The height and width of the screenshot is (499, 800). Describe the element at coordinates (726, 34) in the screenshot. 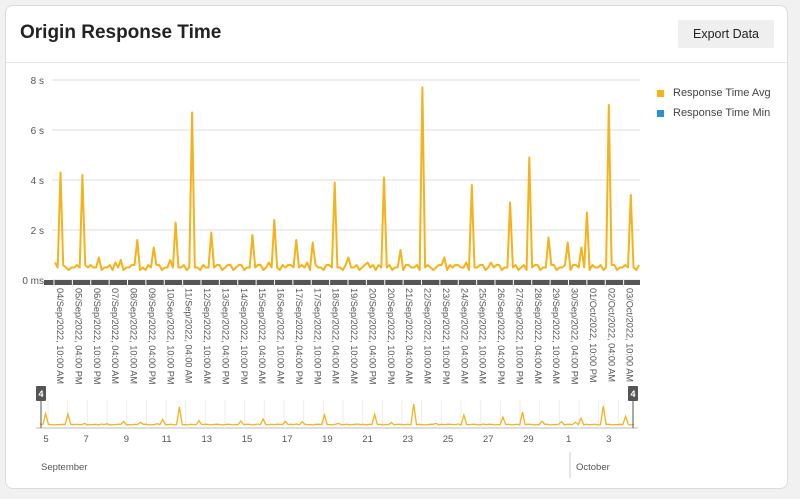

I see `export-data-button: Export Data` at that location.